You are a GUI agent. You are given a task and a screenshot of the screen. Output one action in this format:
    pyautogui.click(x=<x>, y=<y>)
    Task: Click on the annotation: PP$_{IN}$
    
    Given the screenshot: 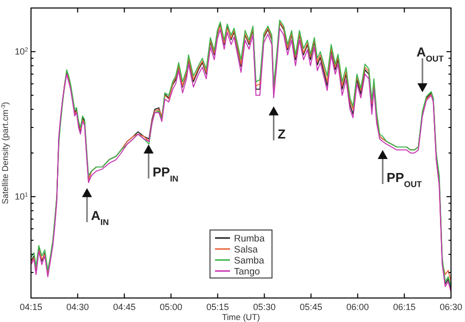 What is the action you would take?
    pyautogui.click(x=165, y=174)
    